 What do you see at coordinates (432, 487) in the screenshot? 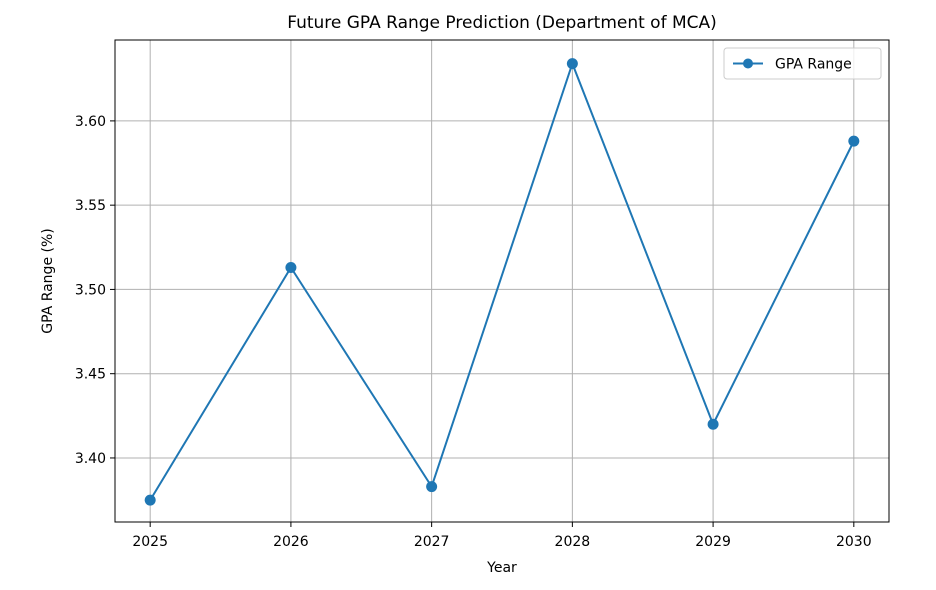
I see `data-point-2027` at bounding box center [432, 487].